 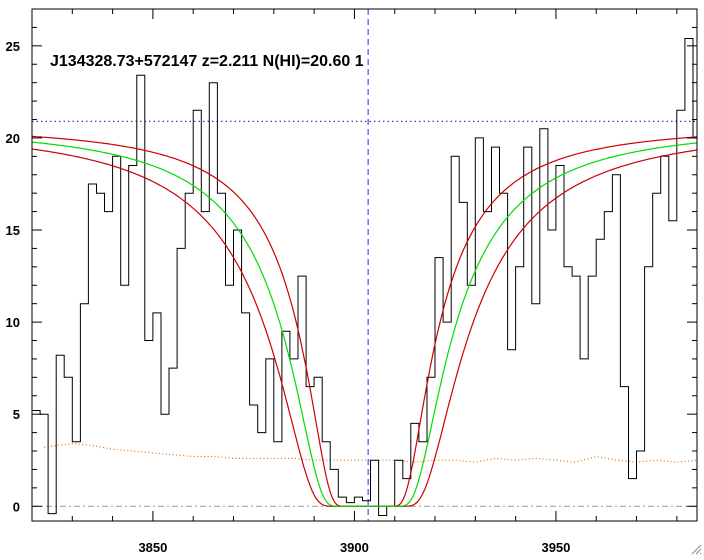 What do you see at coordinates (152, 547) in the screenshot?
I see `x-tick-label: 3850` at bounding box center [152, 547].